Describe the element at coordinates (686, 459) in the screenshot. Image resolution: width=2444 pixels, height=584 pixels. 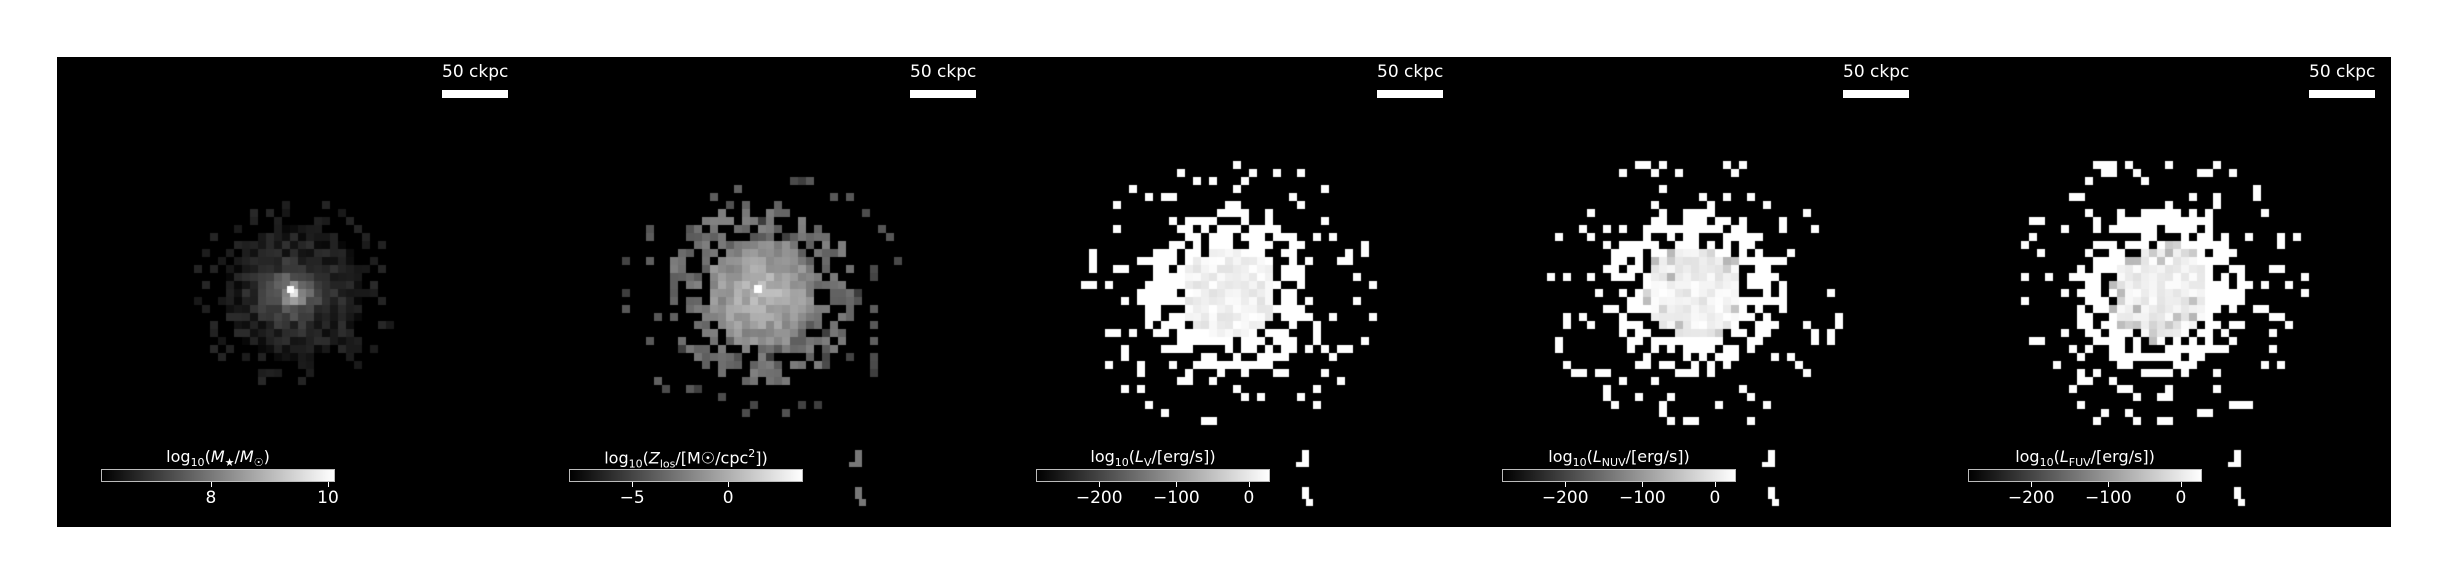
I see `colorbar-title: log10(Zlos/[M☉/cpc2])` at that location.